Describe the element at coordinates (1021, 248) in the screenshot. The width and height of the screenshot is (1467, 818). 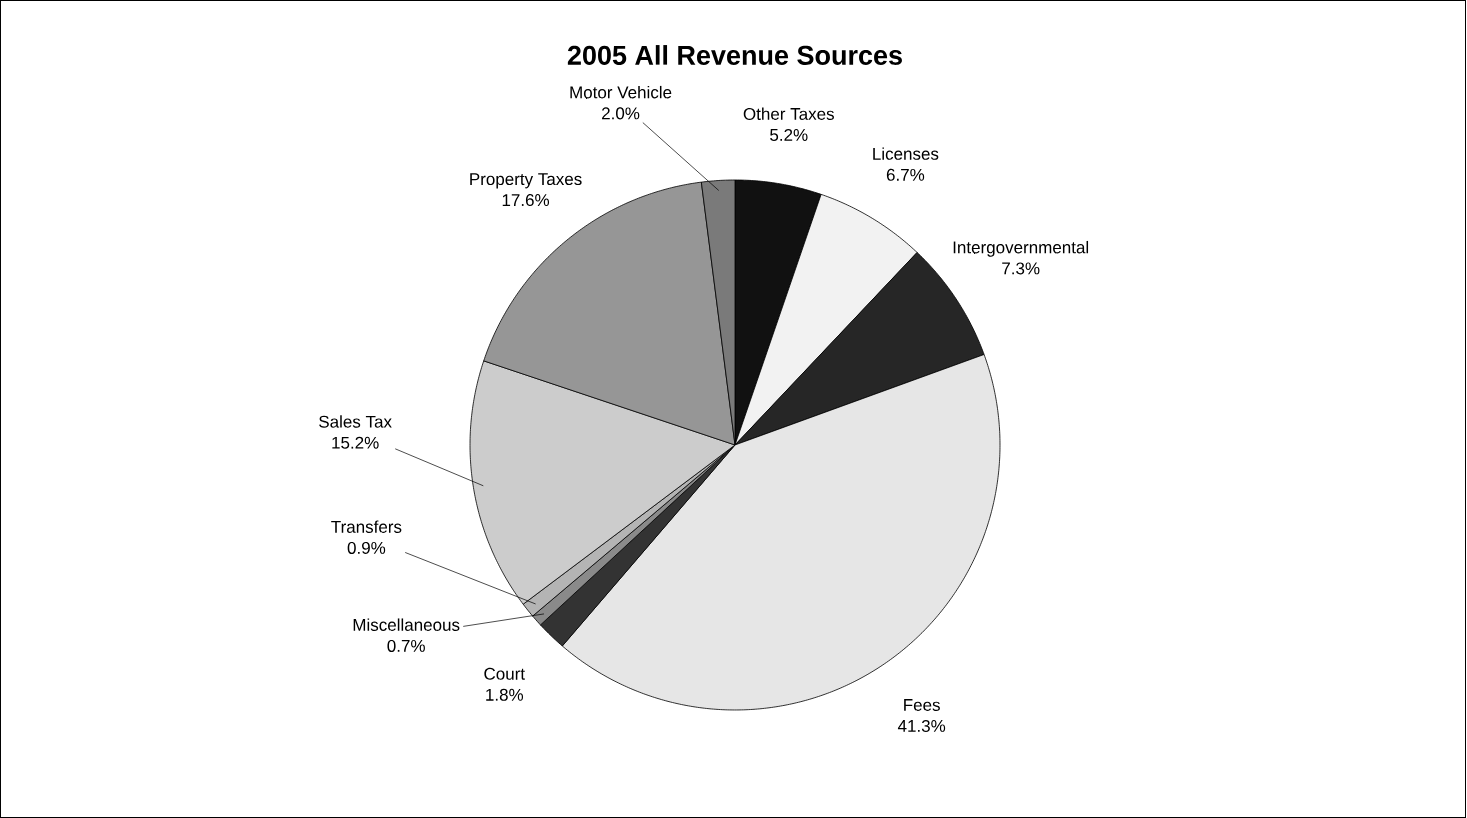
I see `slice-label: Intergovernmental` at that location.